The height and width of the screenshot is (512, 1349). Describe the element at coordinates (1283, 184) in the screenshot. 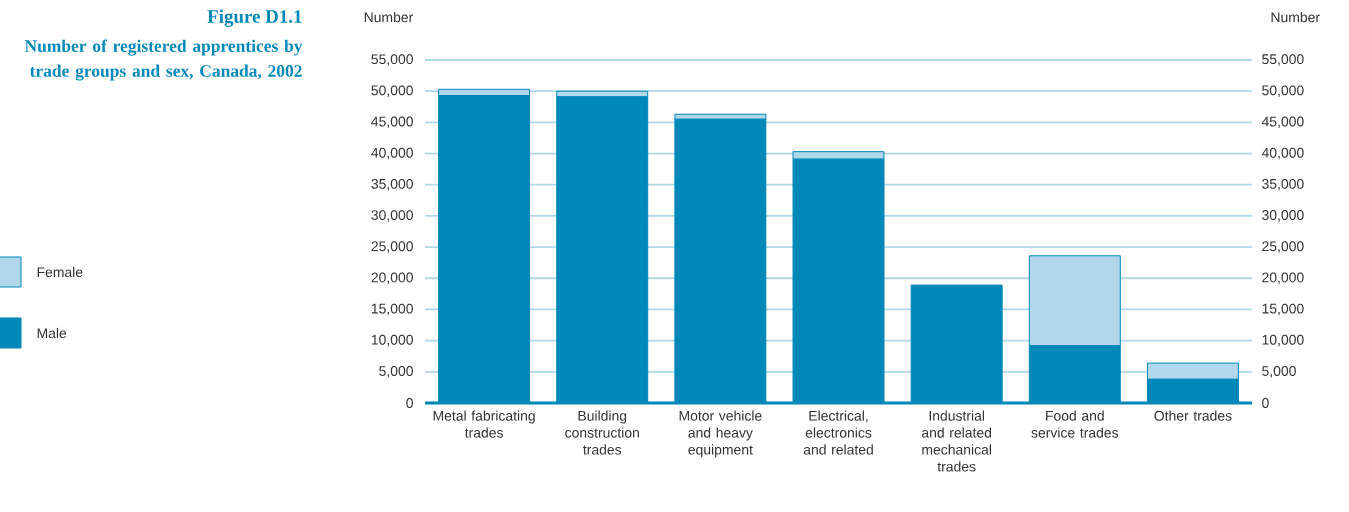

I see `y2-tick-label: 35,000` at that location.